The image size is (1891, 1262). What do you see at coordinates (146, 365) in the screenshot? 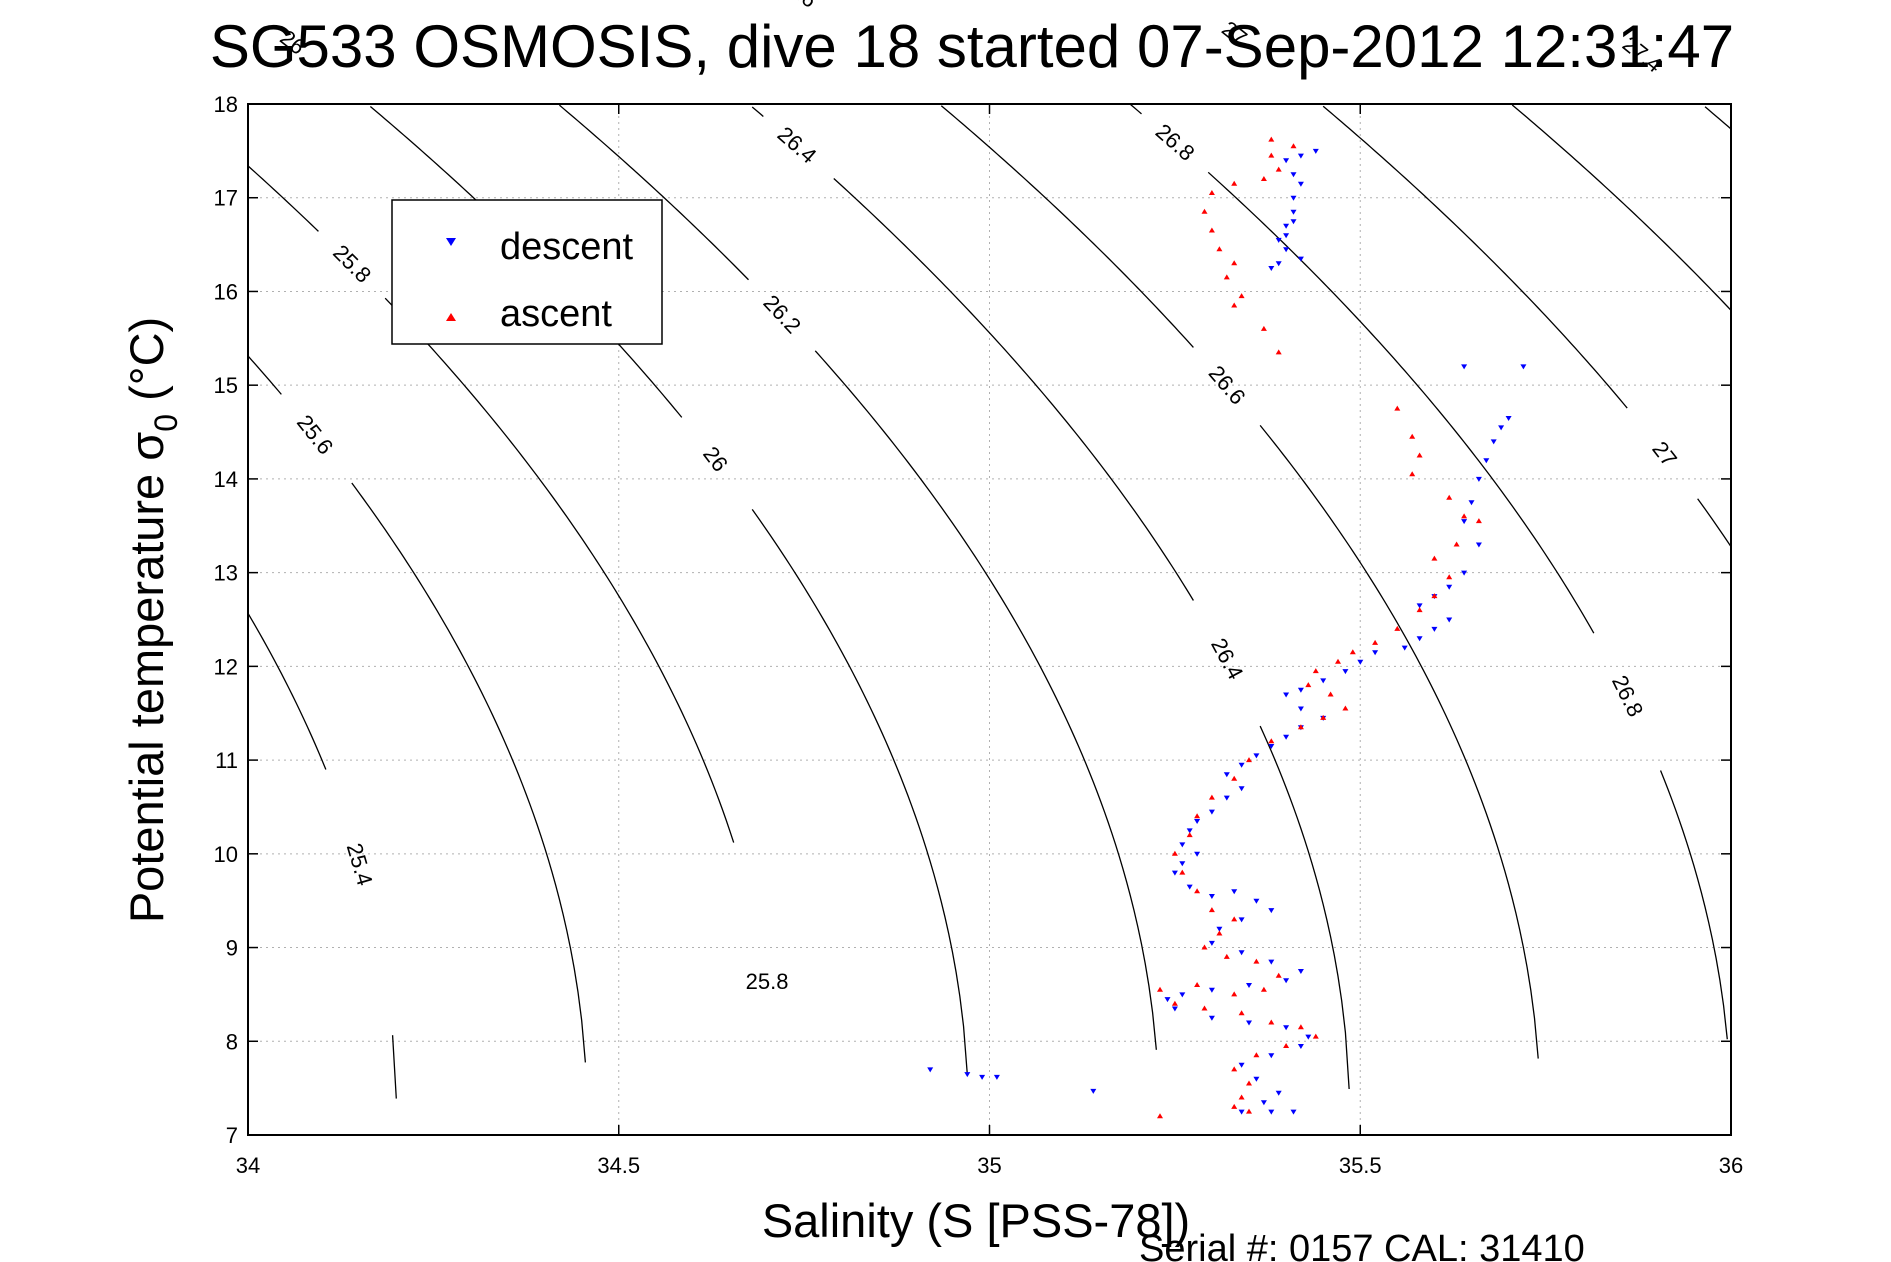
I see `y-axis-label-unit: (°C)` at bounding box center [146, 365].